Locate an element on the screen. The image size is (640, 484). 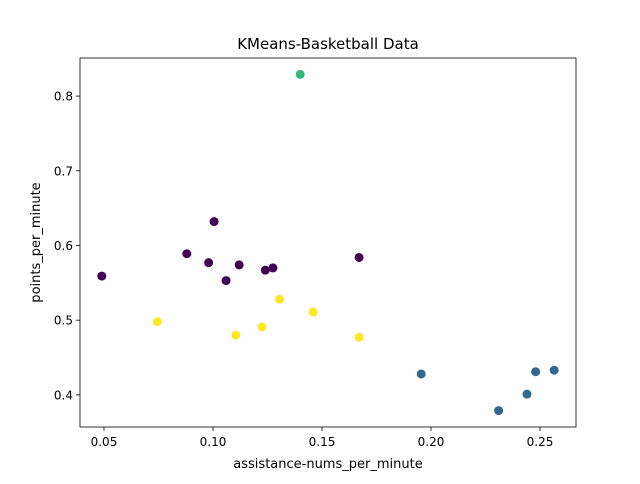
y-axis-ticks: 0.4 0.5 0.6 0.7 0.8 is located at coordinates (67, 246).